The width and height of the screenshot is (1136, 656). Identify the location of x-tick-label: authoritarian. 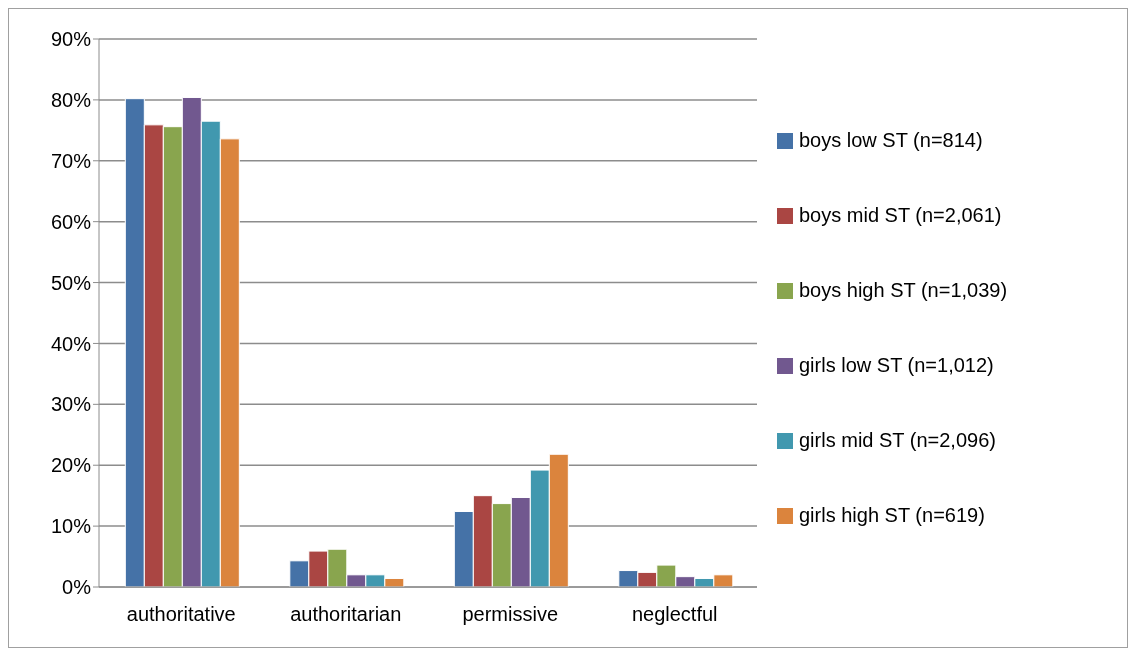
(346, 614).